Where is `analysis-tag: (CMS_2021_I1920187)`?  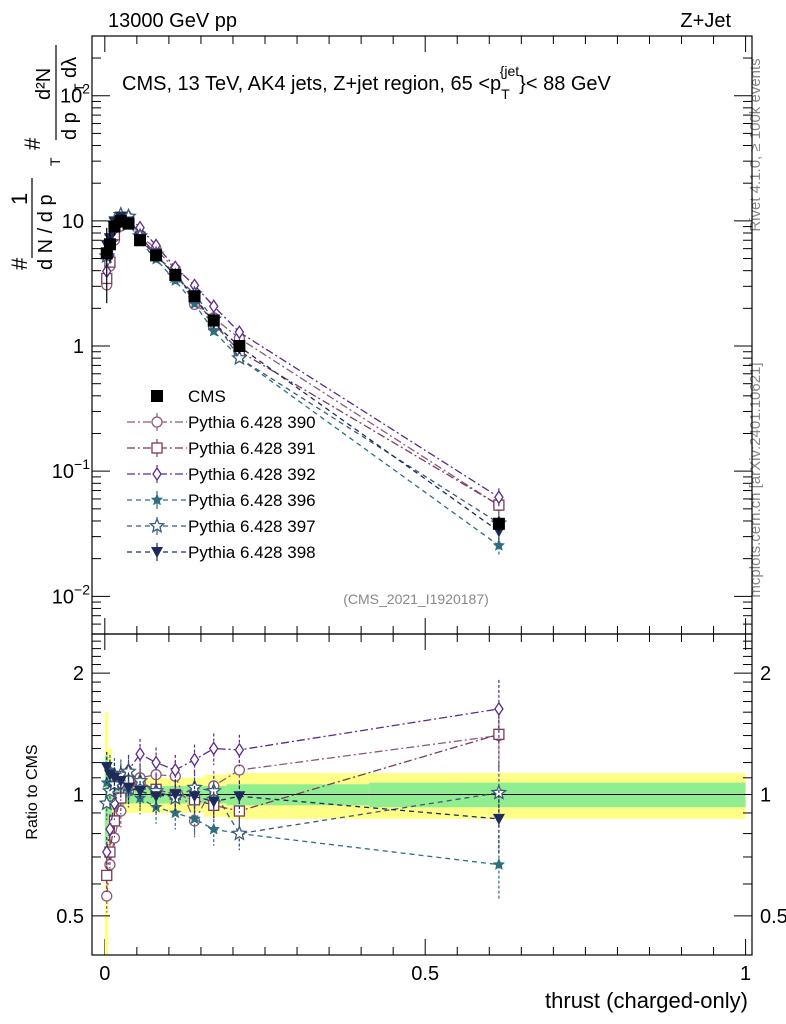 analysis-tag: (CMS_2021_I1920187) is located at coordinates (416, 599).